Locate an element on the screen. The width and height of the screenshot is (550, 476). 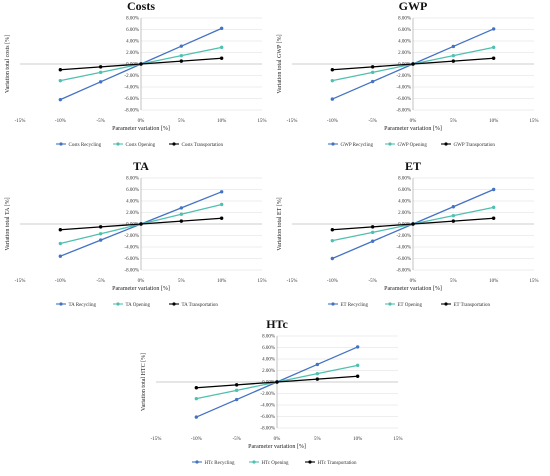
y-tick-label: 2.00% is located at coordinates (132, 213).